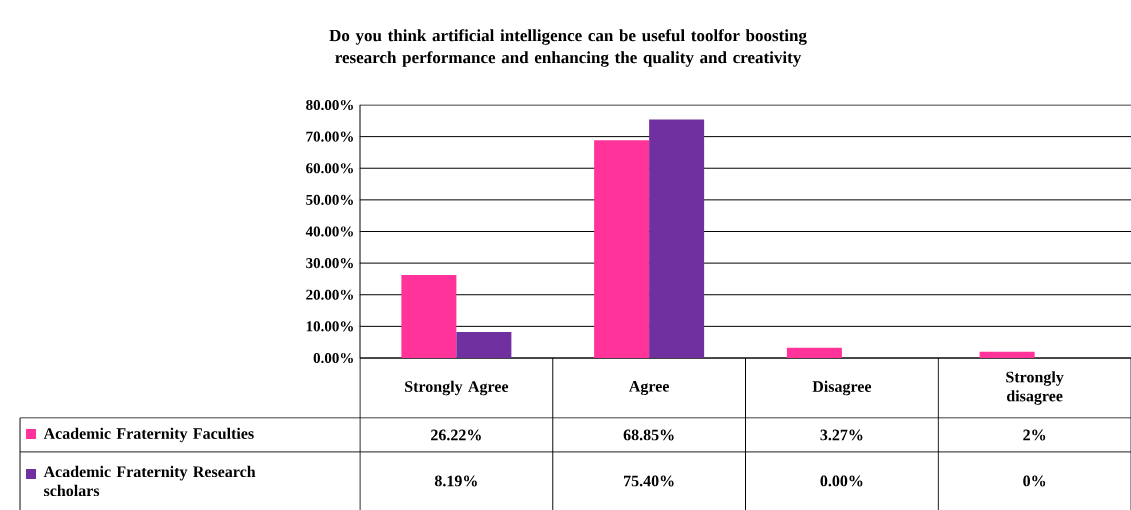 The height and width of the screenshot is (510, 1131). What do you see at coordinates (329, 294) in the screenshot?
I see `y-tick-label: 20.00%` at bounding box center [329, 294].